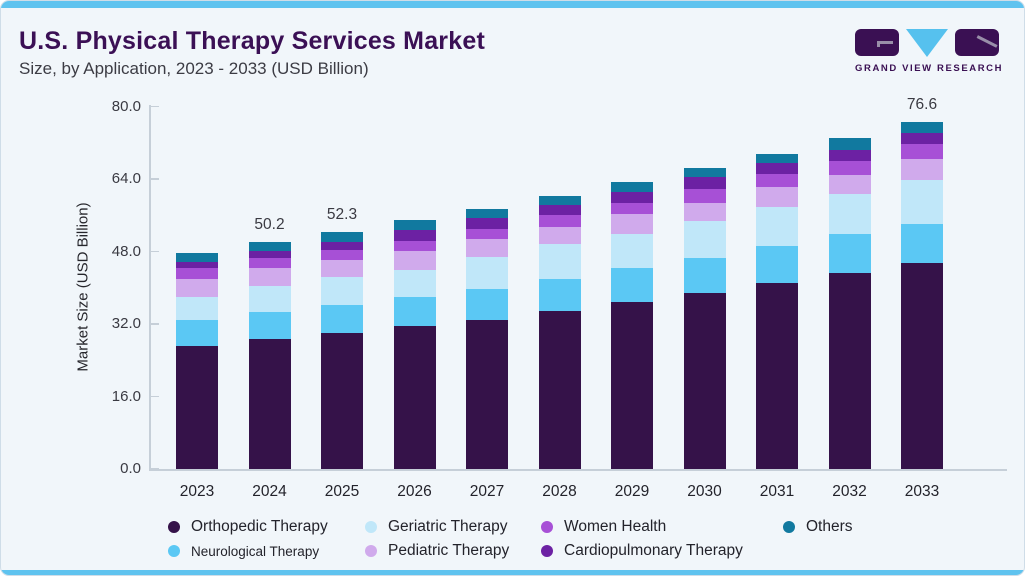 This screenshot has height=576, width=1025. I want to click on x-axis-label-2025: 2025, so click(342, 491).